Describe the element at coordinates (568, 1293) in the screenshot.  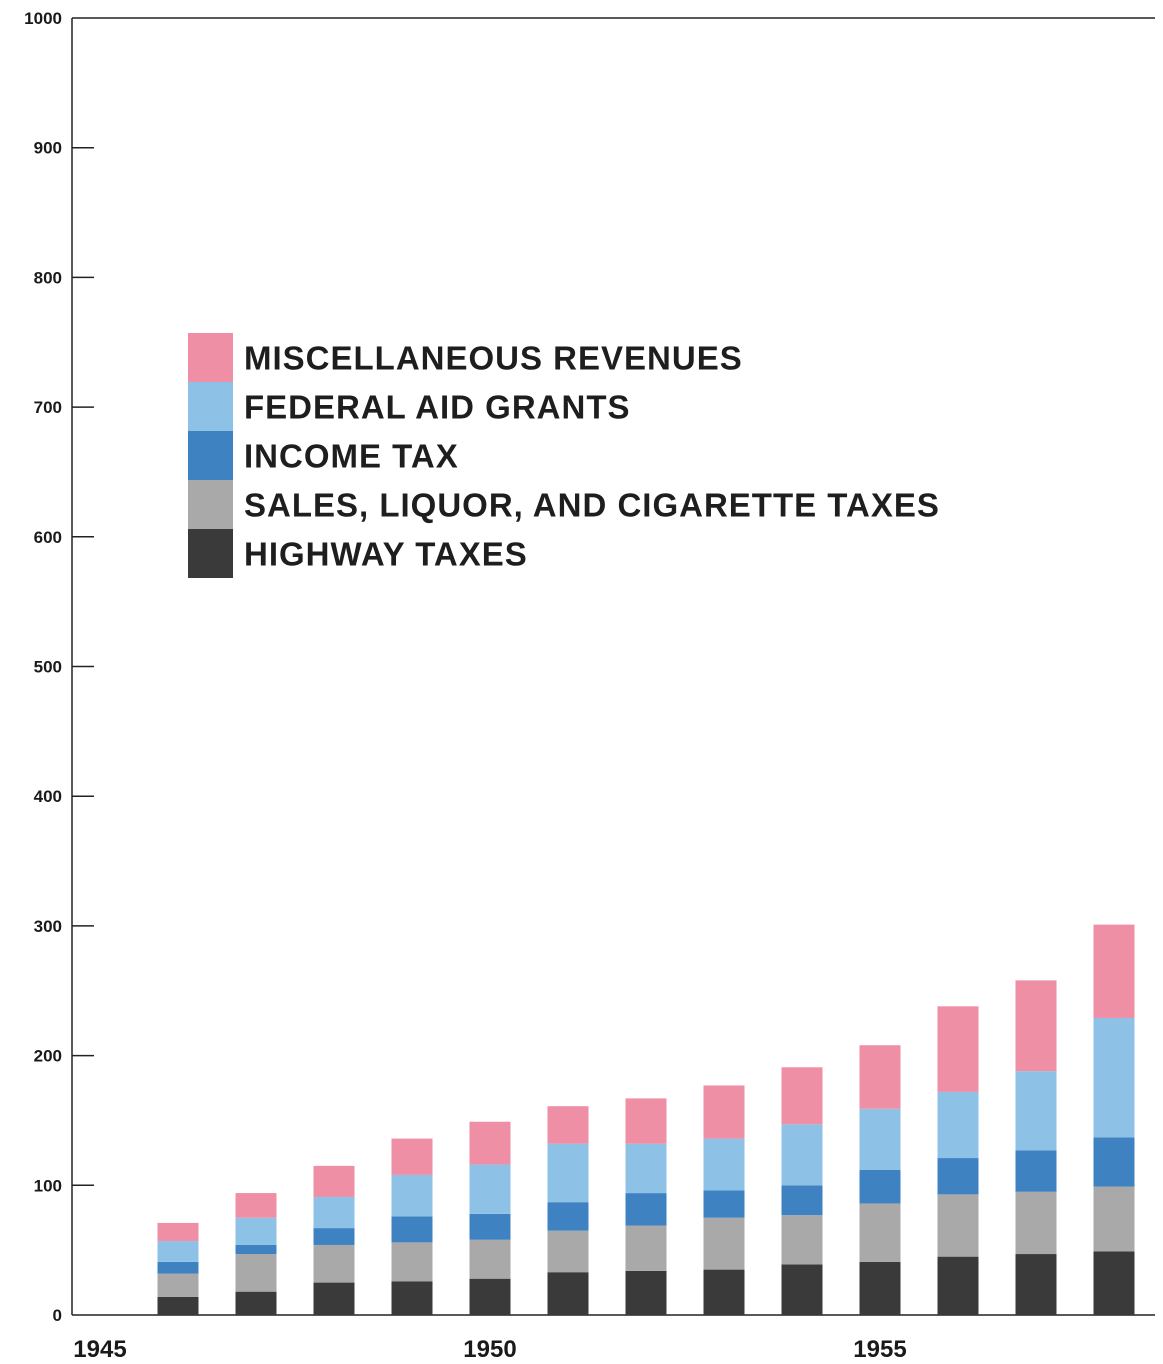
I see `bar-segment-highway-taxes-1951` at that location.